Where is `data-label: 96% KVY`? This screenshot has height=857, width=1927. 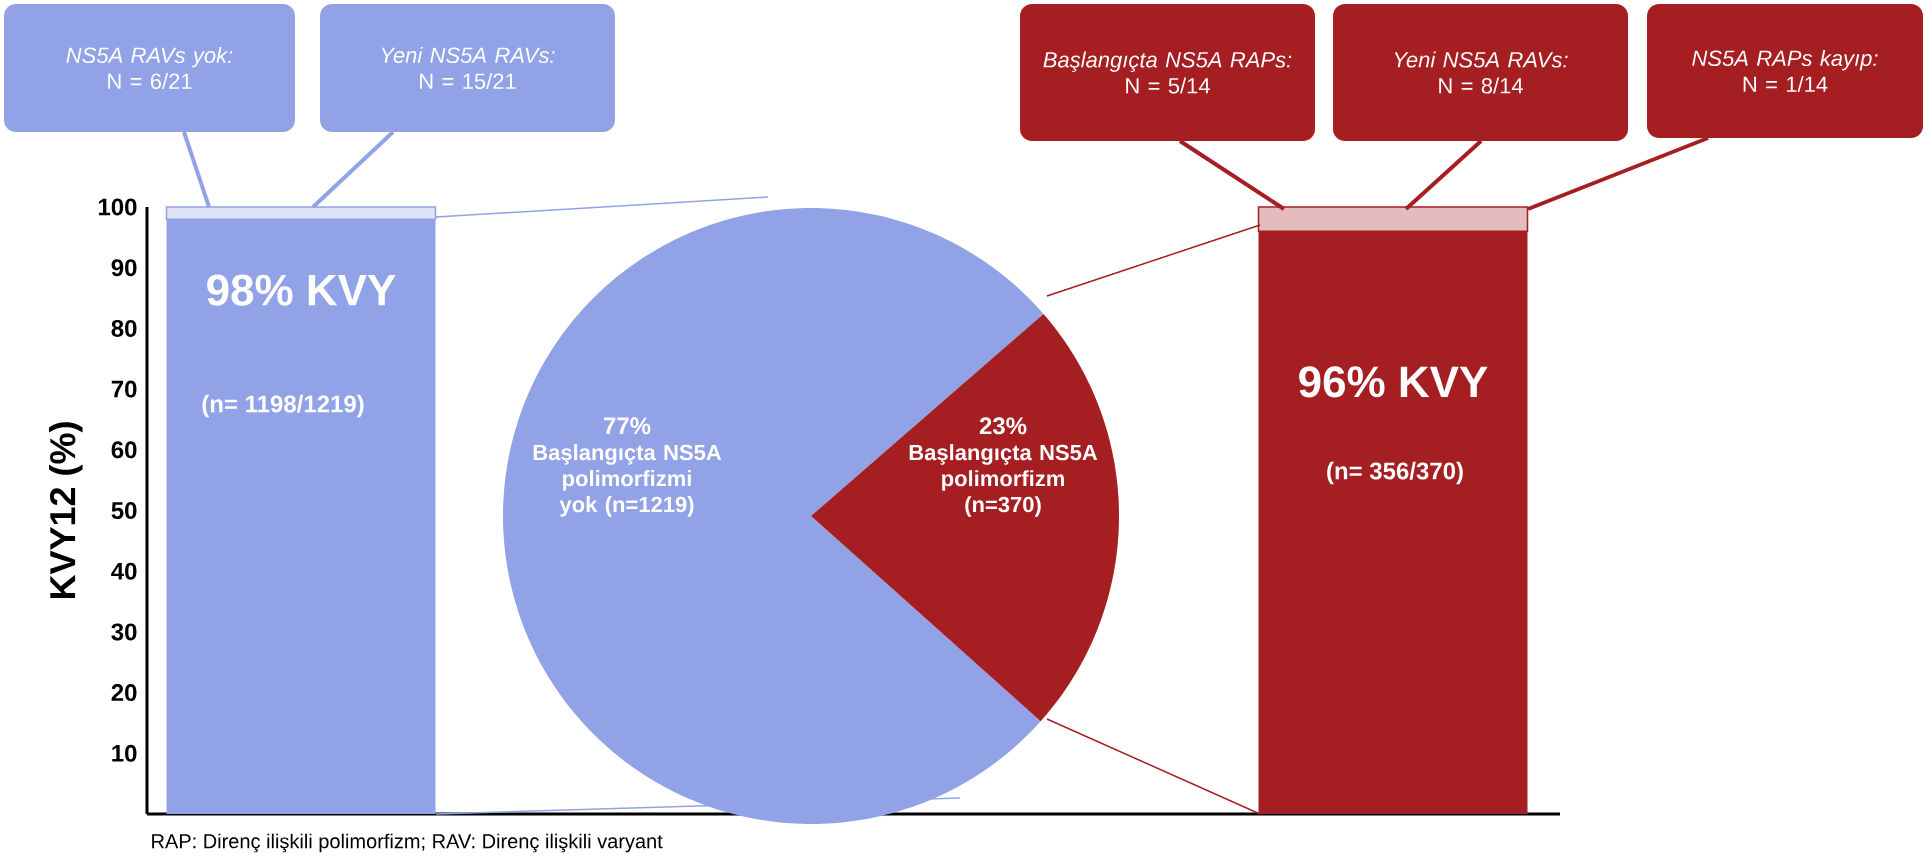
data-label: 96% KVY is located at coordinates (1393, 382).